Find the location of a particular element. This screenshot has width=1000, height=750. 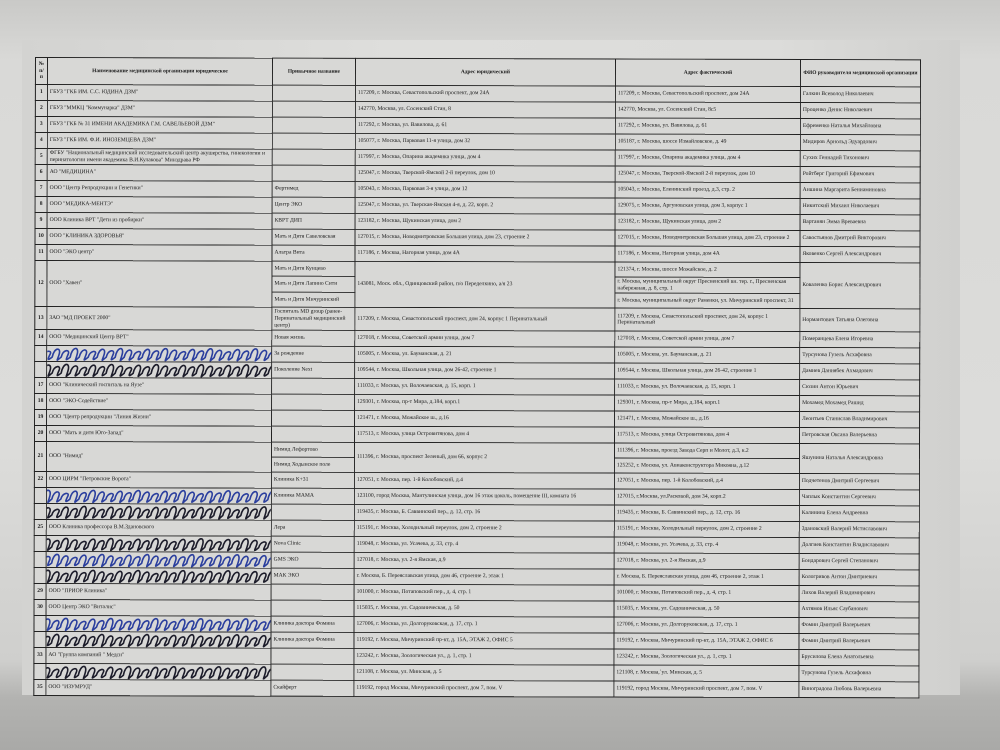

head-name: Кологривов Антон Дмитриевич is located at coordinates (859, 577).